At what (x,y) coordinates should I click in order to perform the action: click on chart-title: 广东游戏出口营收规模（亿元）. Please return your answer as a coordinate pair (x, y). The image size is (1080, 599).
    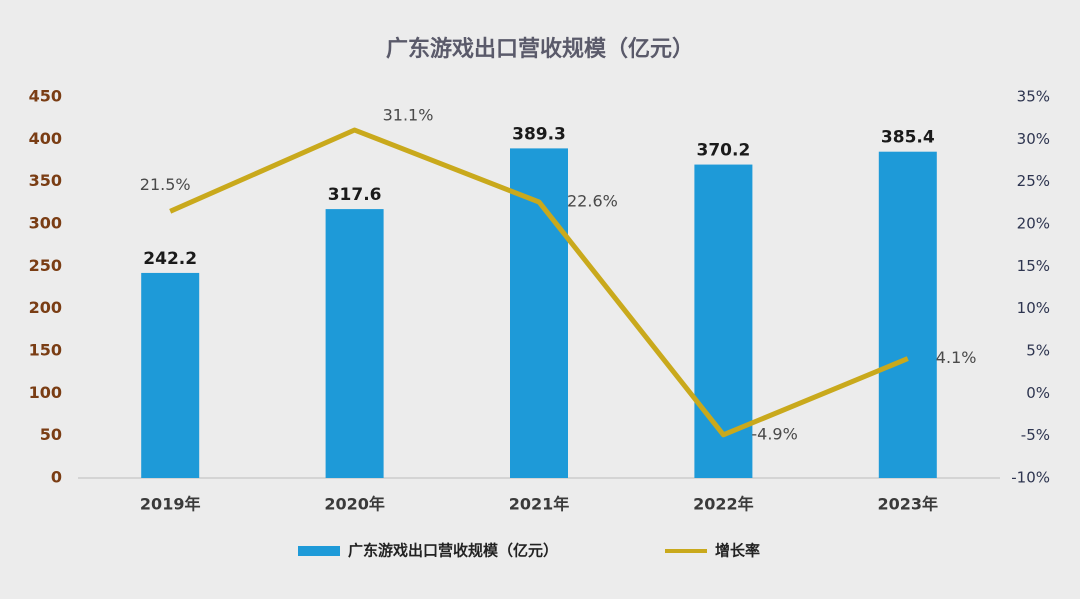
    Looking at the image, I should click on (540, 49).